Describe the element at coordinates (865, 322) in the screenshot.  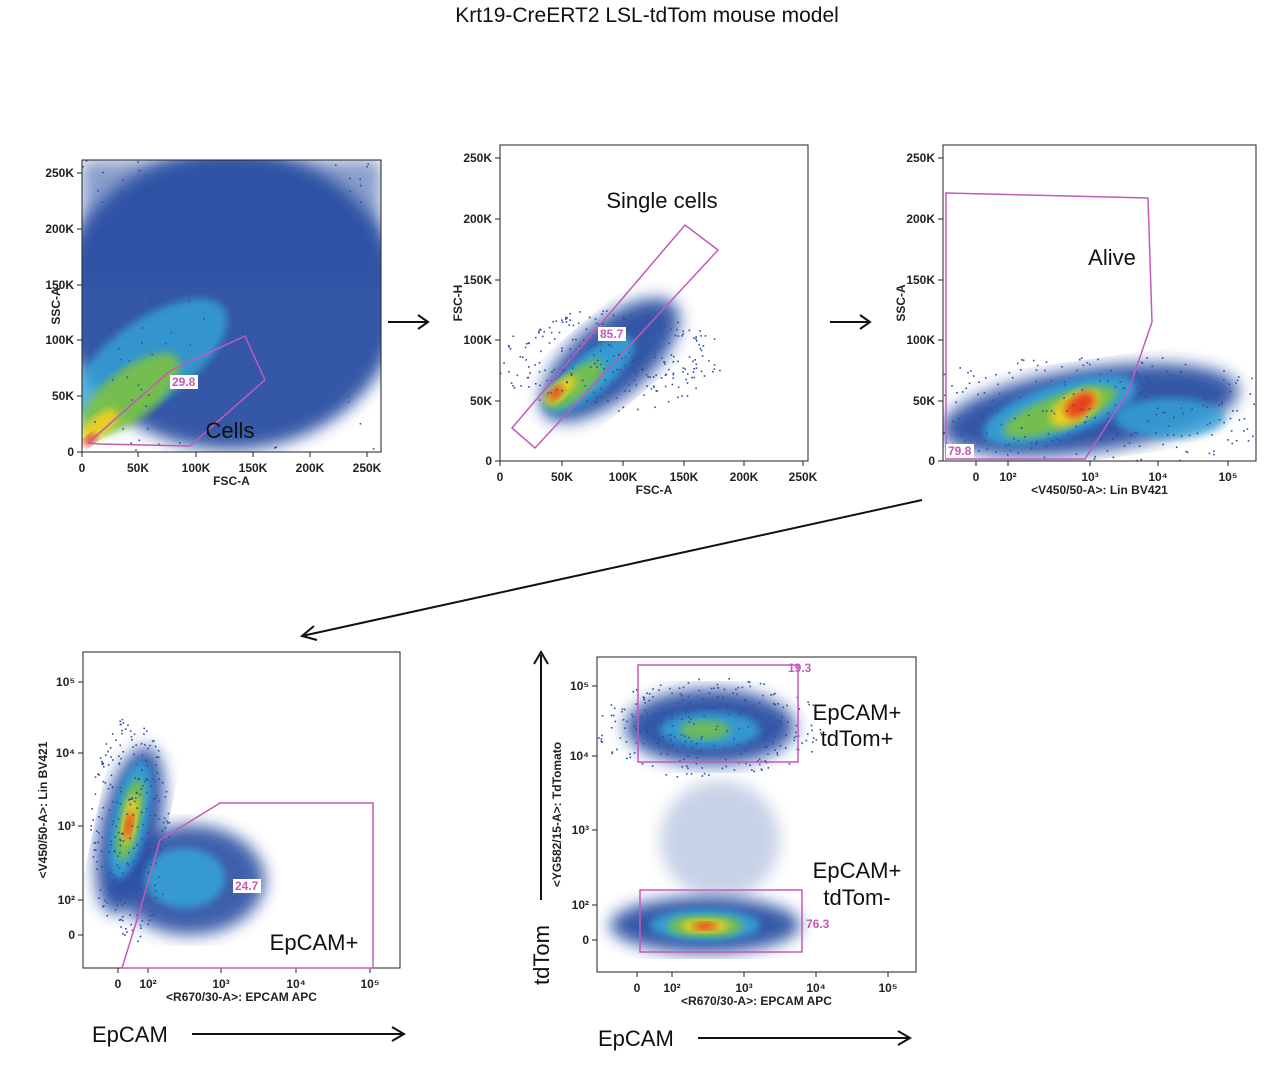
I see `arrow-head-icon` at that location.